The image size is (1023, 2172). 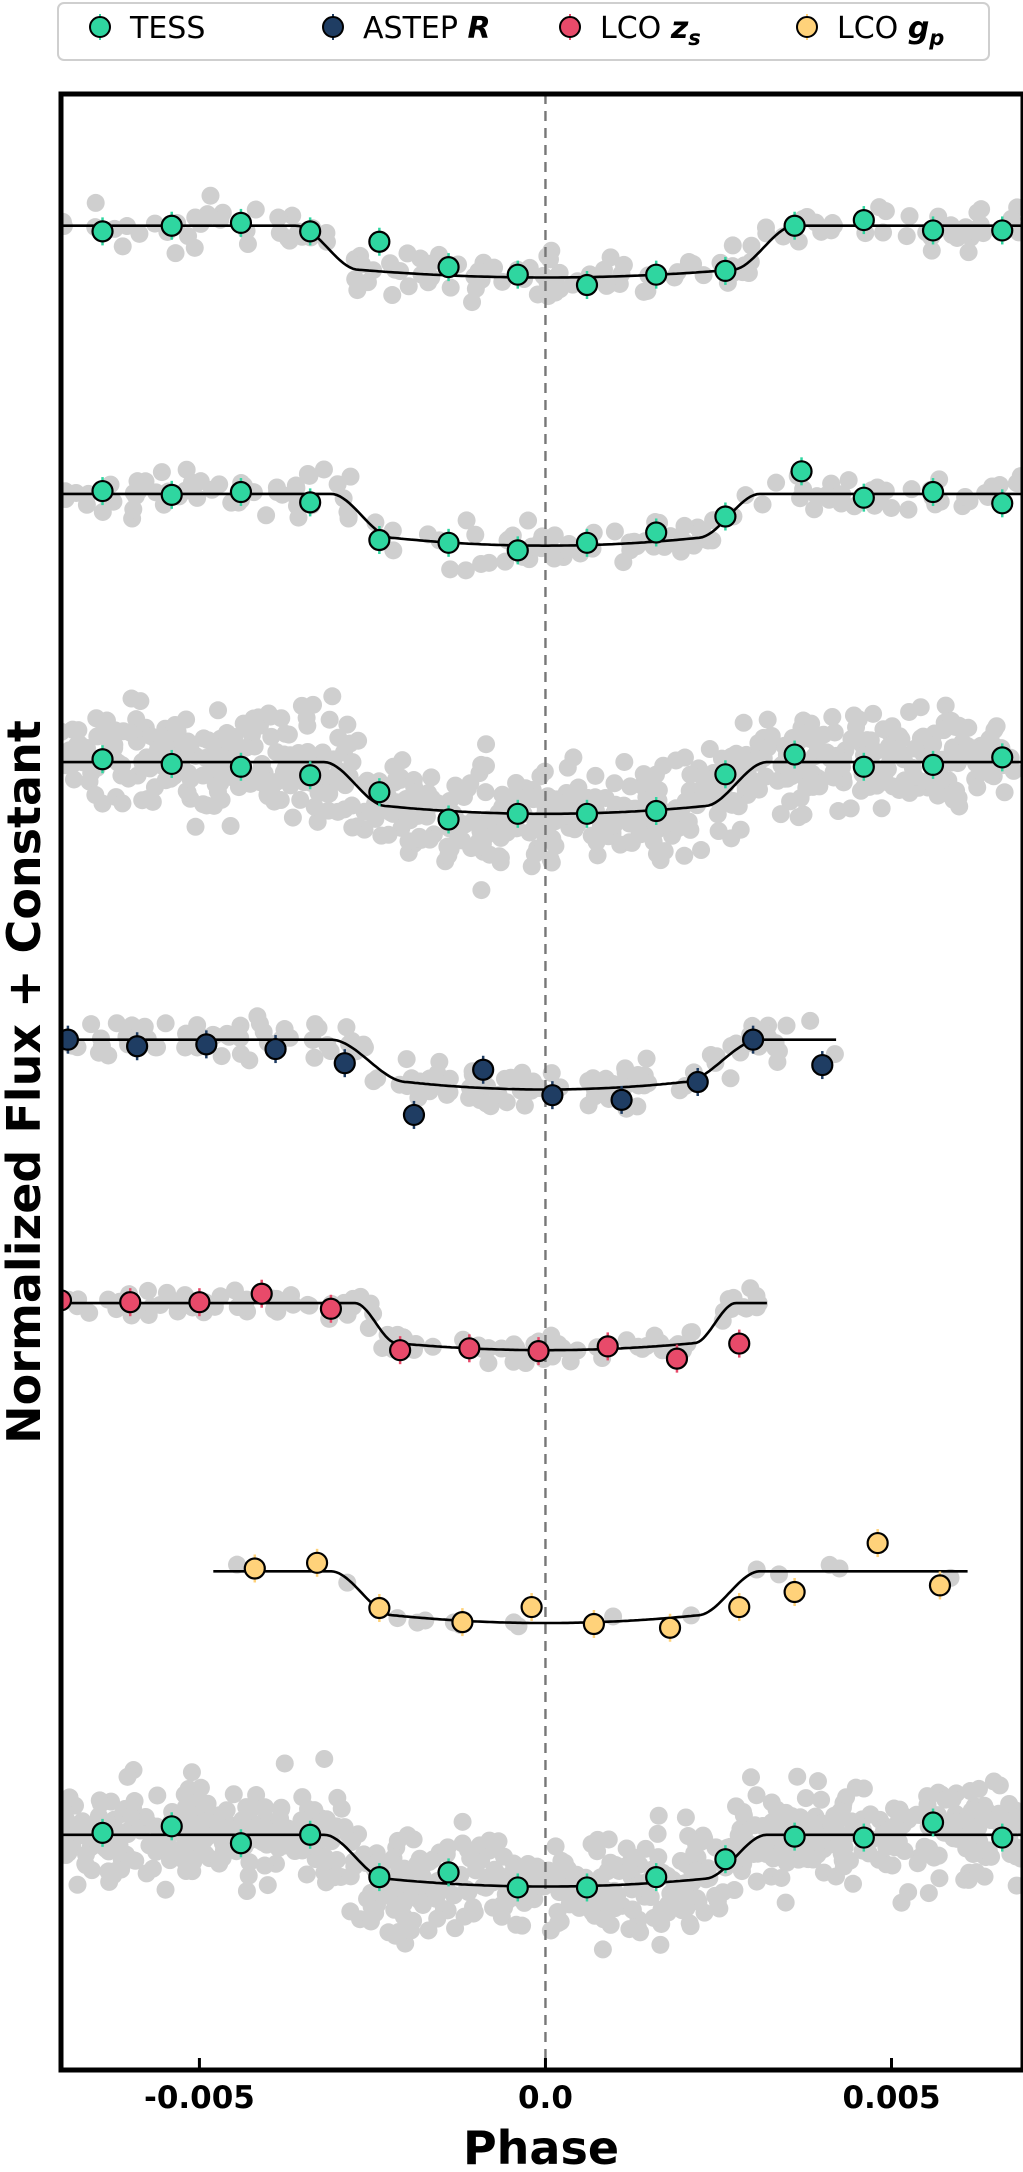 What do you see at coordinates (890, 30) in the screenshot?
I see `legend-label: LCO gp` at bounding box center [890, 30].